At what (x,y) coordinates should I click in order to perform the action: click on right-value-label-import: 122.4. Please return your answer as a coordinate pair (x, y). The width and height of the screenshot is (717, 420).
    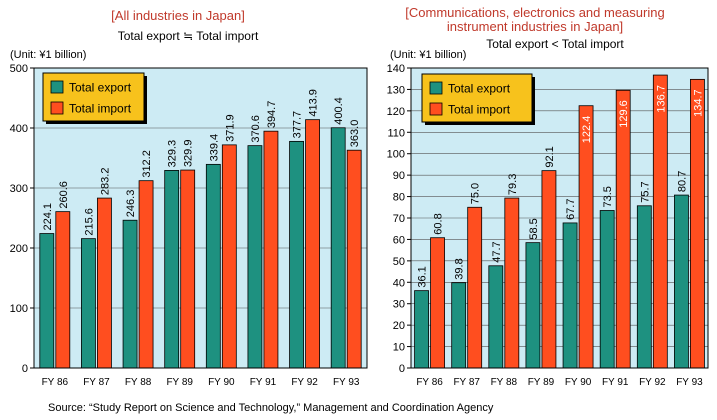
    Looking at the image, I should click on (587, 130).